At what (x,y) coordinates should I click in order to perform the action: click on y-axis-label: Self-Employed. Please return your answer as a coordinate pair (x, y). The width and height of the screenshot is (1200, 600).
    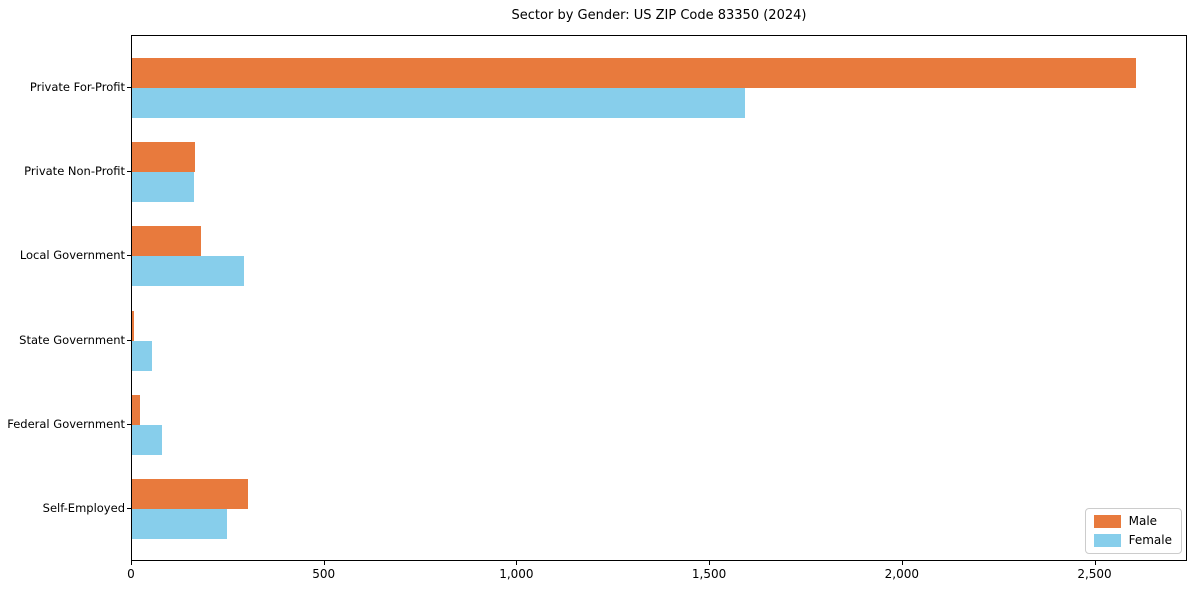
    Looking at the image, I should click on (83, 508).